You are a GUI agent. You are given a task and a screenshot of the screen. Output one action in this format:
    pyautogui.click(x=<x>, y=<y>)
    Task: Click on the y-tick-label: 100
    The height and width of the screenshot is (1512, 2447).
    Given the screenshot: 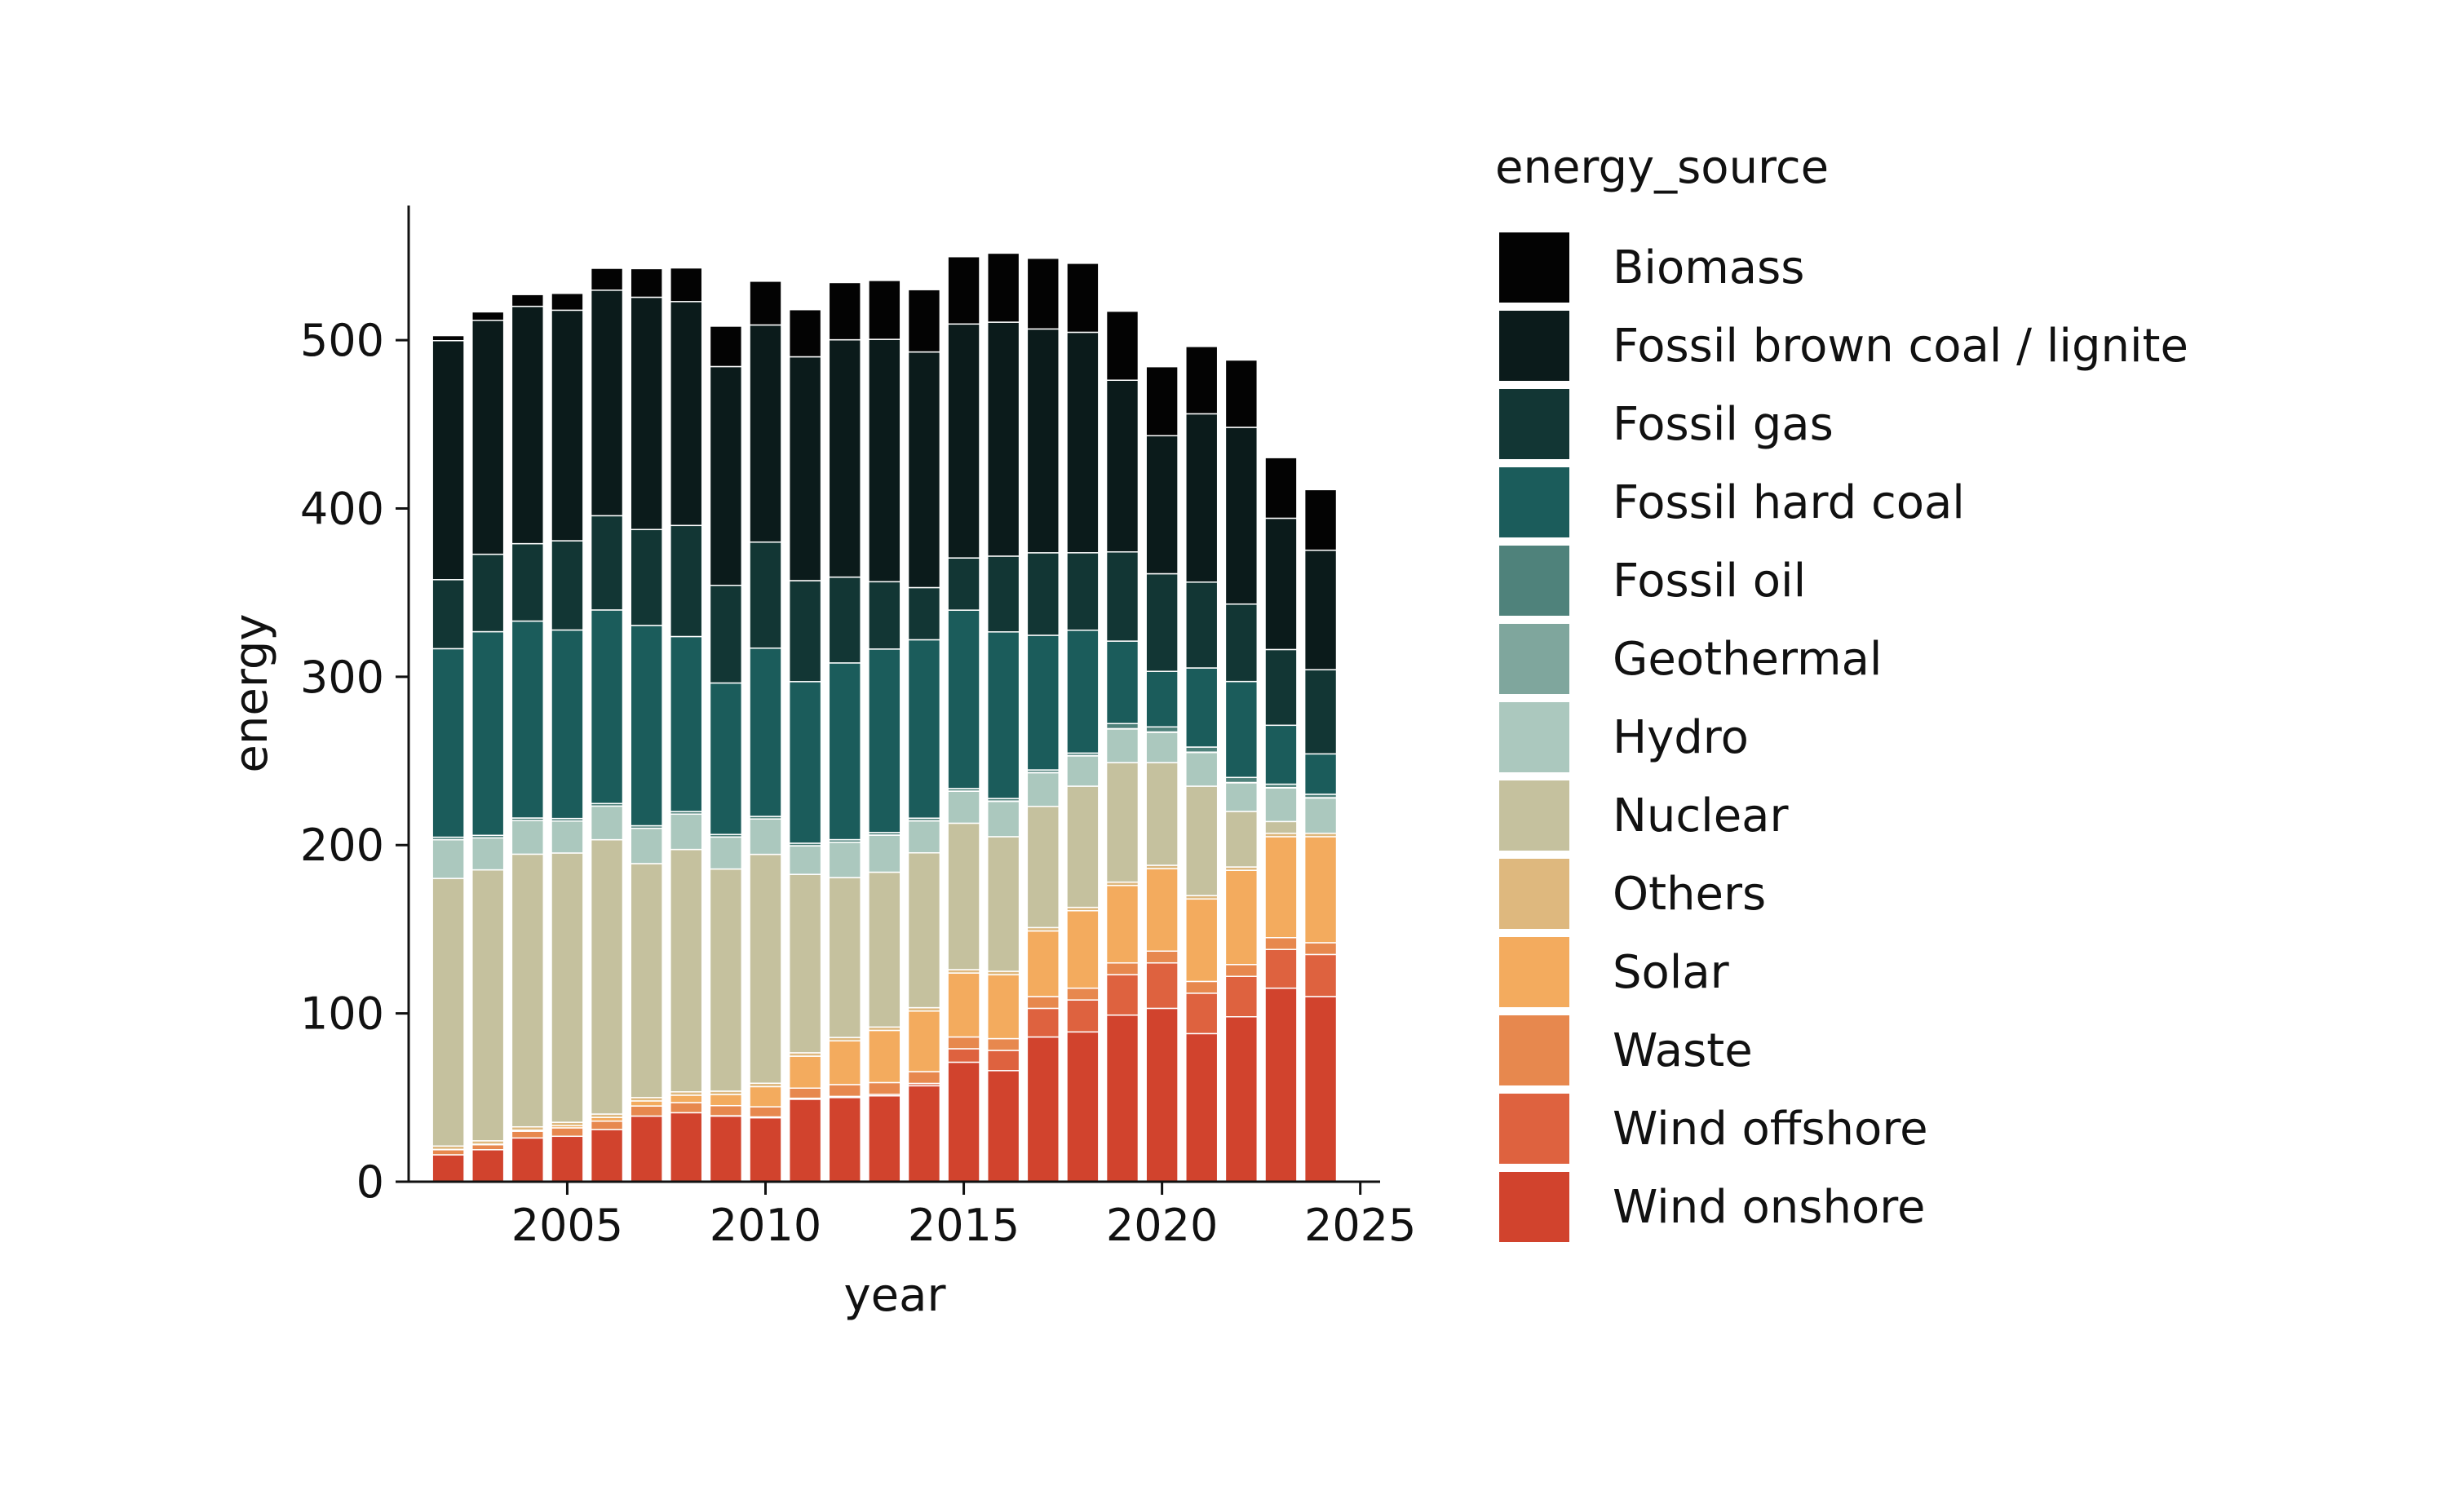 What is the action you would take?
    pyautogui.click(x=342, y=1014)
    